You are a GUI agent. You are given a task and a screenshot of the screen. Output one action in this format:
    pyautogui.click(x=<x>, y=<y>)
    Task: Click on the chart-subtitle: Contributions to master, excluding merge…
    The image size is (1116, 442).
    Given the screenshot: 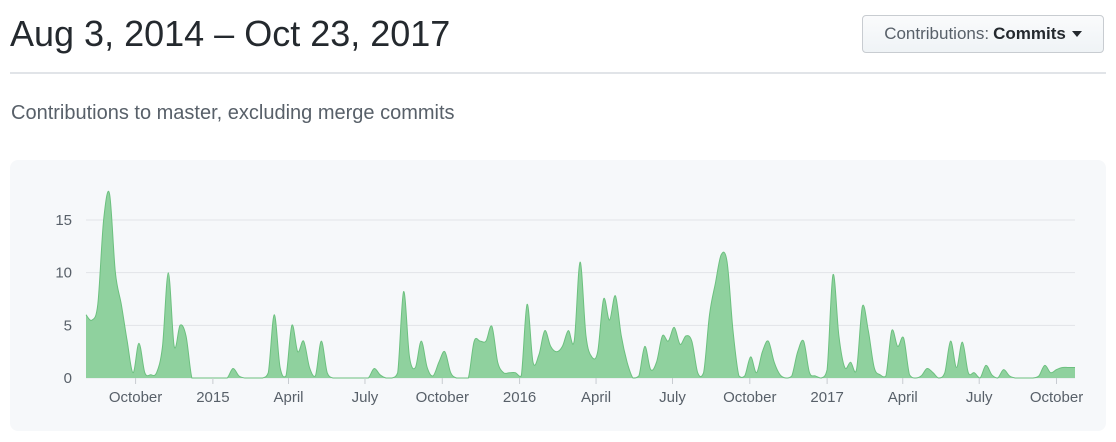 What is the action you would take?
    pyautogui.click(x=233, y=113)
    